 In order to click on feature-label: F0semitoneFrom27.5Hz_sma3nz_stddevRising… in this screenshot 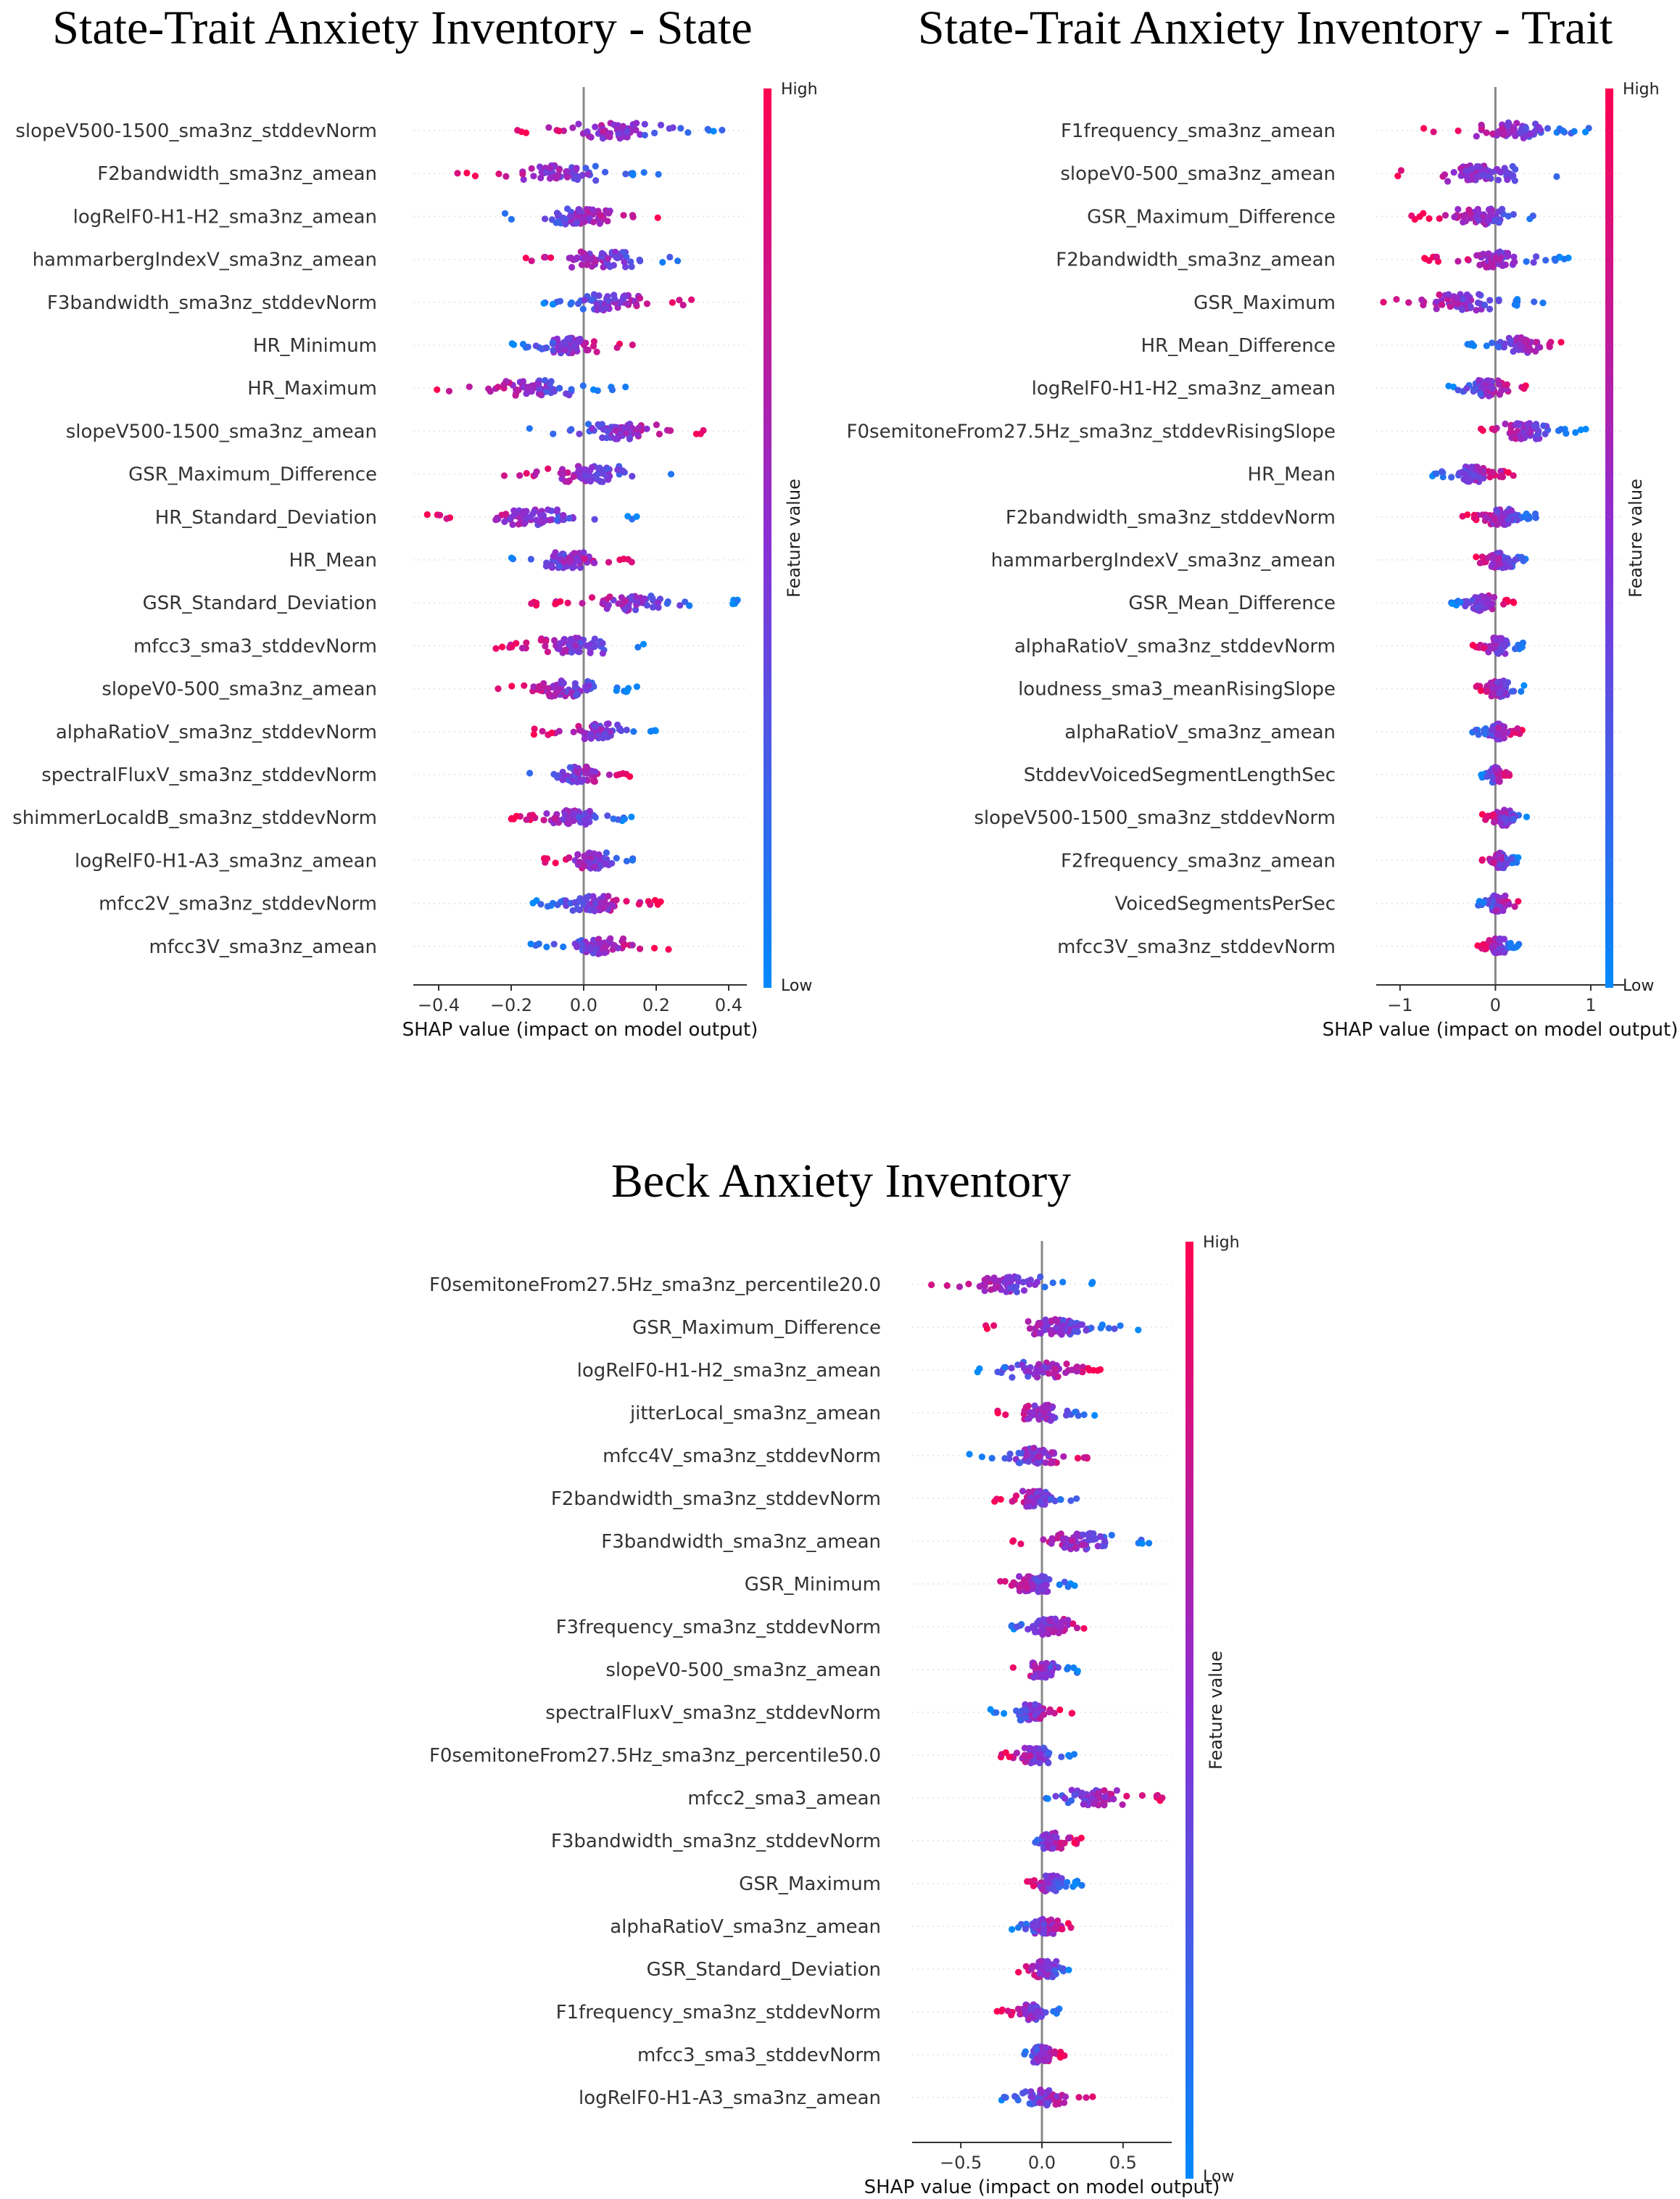, I will do `click(1091, 431)`.